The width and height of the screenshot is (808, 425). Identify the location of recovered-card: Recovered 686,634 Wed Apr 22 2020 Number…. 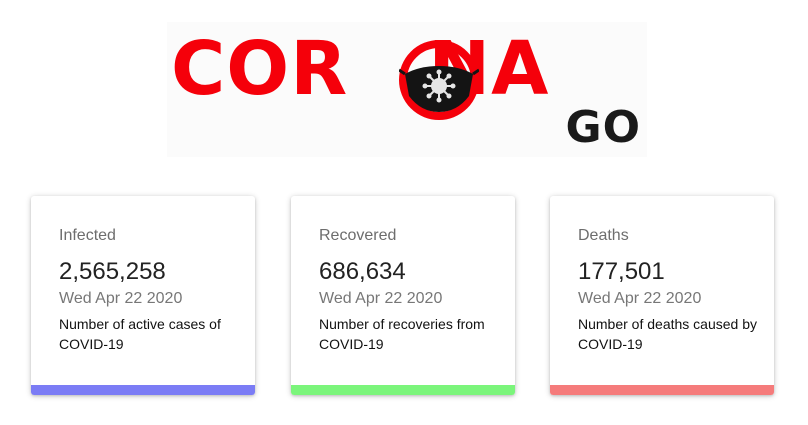
(403, 295).